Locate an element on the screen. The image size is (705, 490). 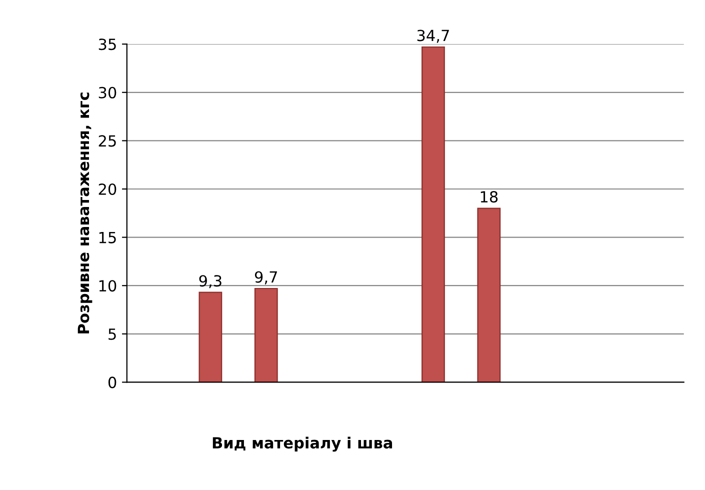
x-axis-title: Вид матеріалу і шва is located at coordinates (302, 444).